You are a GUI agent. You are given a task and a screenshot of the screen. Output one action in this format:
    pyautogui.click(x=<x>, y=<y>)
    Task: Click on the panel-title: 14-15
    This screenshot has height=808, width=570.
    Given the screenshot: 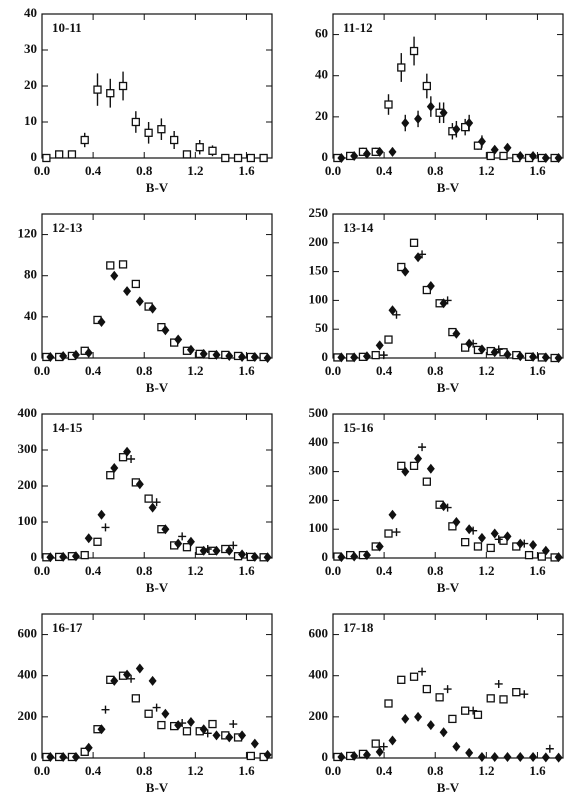 What is the action you would take?
    pyautogui.click(x=67, y=427)
    